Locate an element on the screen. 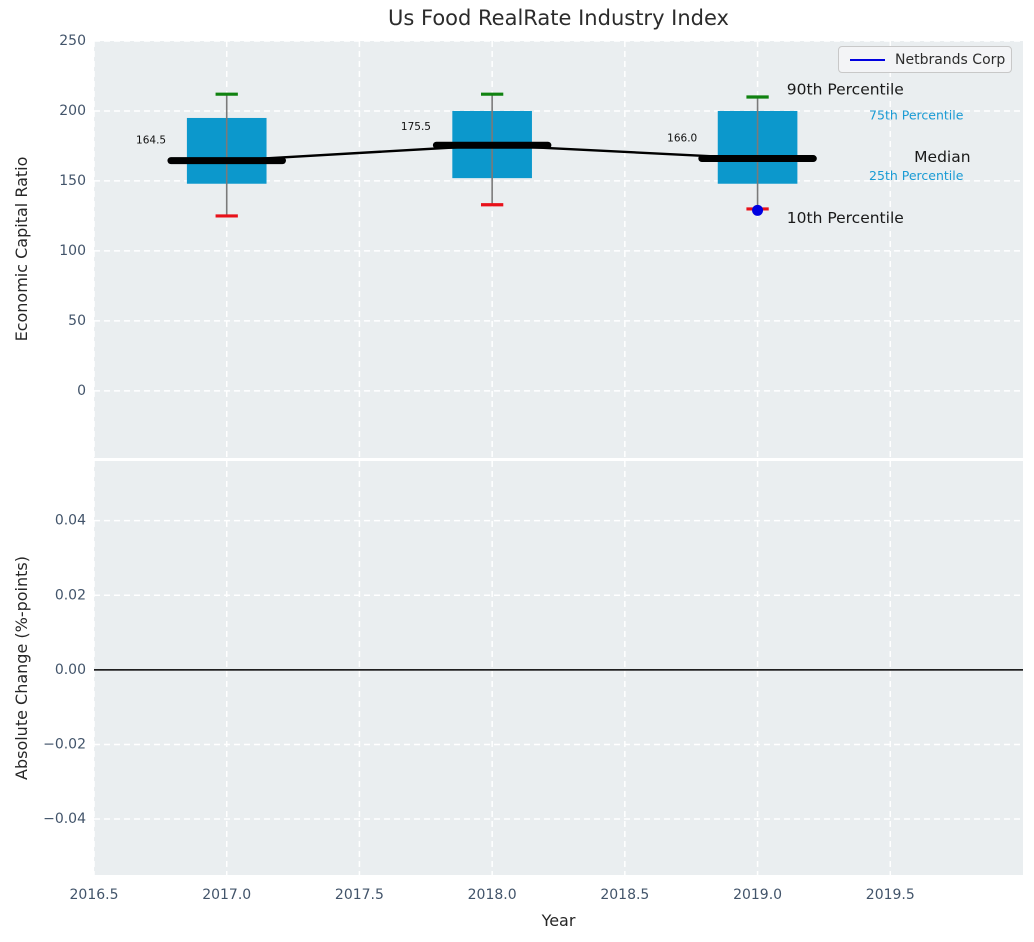  chart-title: Us Food RealRate Industry Index is located at coordinates (558, 18).